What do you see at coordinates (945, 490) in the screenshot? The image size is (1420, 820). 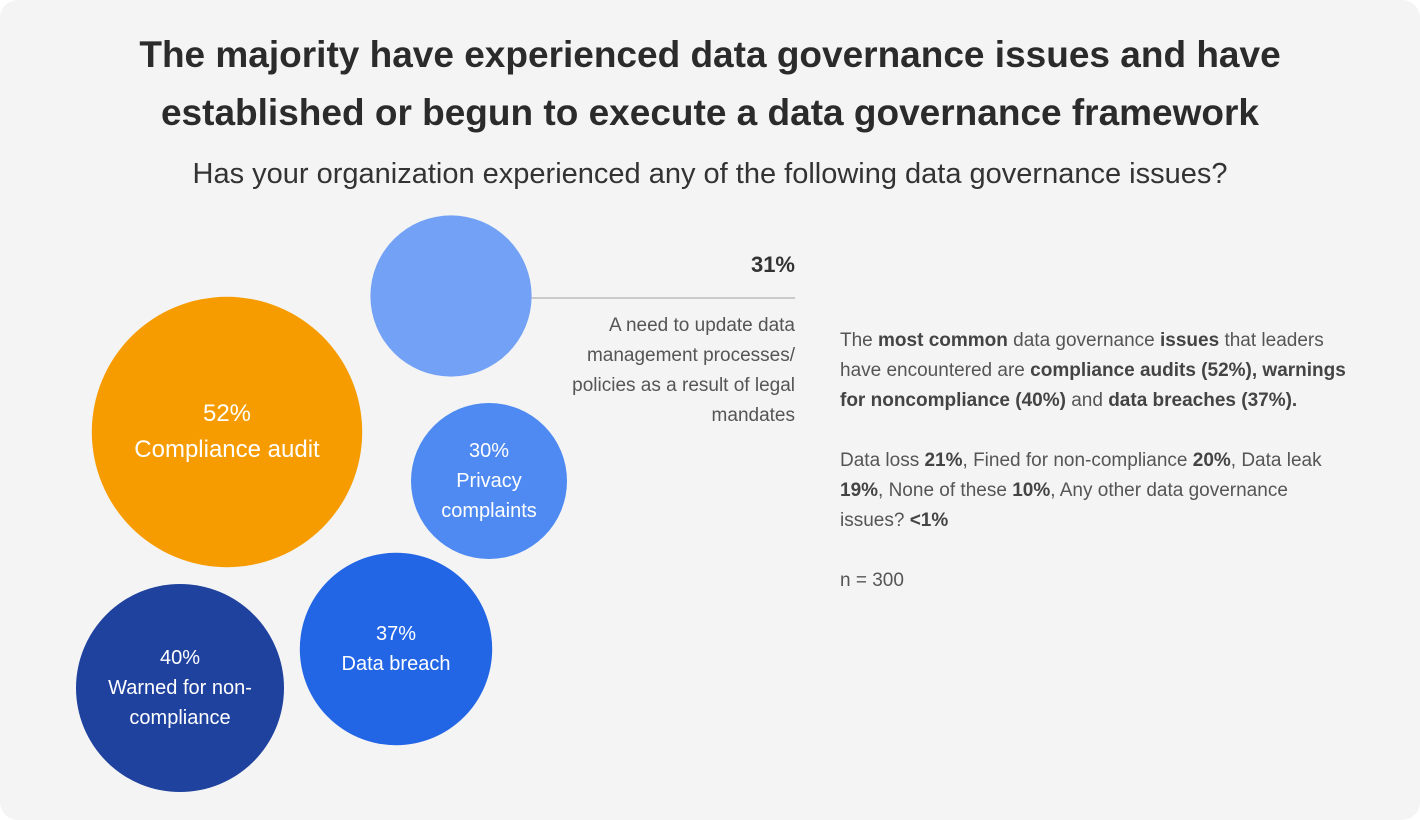 I see `text: , None of these` at bounding box center [945, 490].